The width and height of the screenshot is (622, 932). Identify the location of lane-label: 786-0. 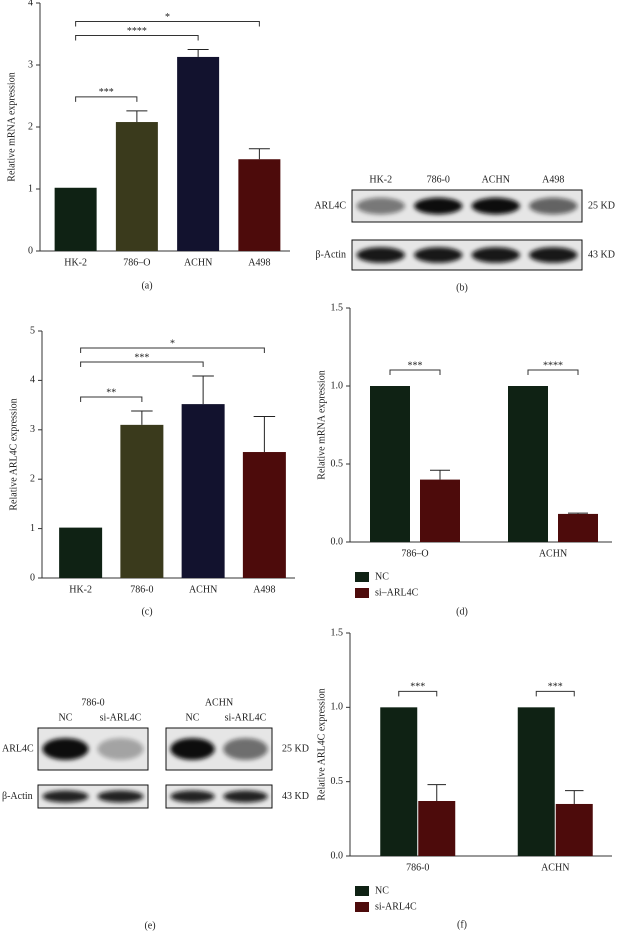
(438, 179).